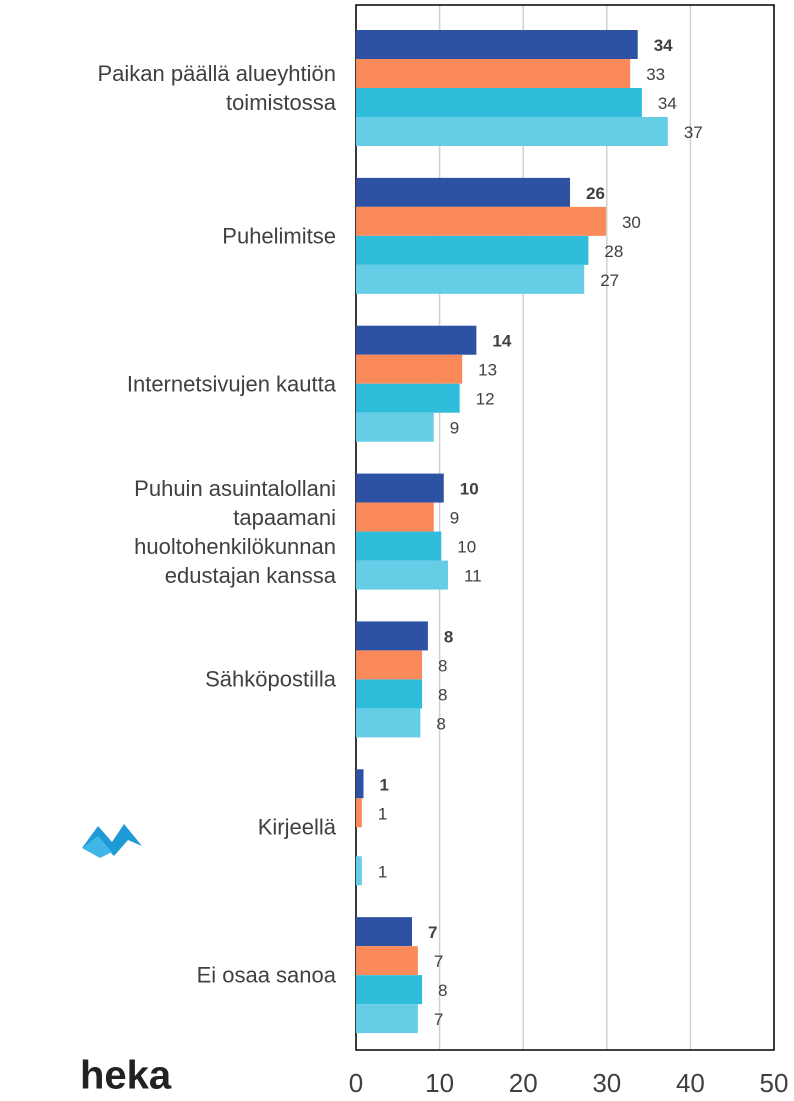  I want to click on logo-text: heka, so click(126, 1076).